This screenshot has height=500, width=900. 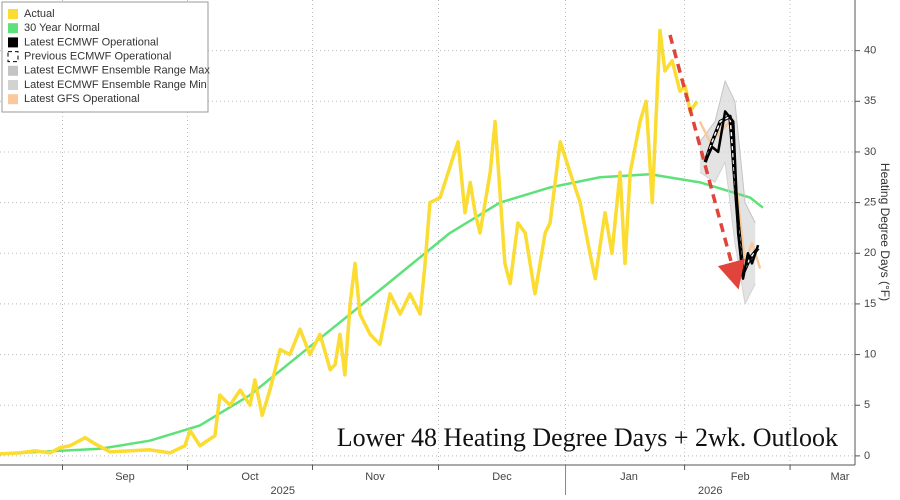 I want to click on legend-label: Latest ECMWF Operational, so click(x=91, y=42).